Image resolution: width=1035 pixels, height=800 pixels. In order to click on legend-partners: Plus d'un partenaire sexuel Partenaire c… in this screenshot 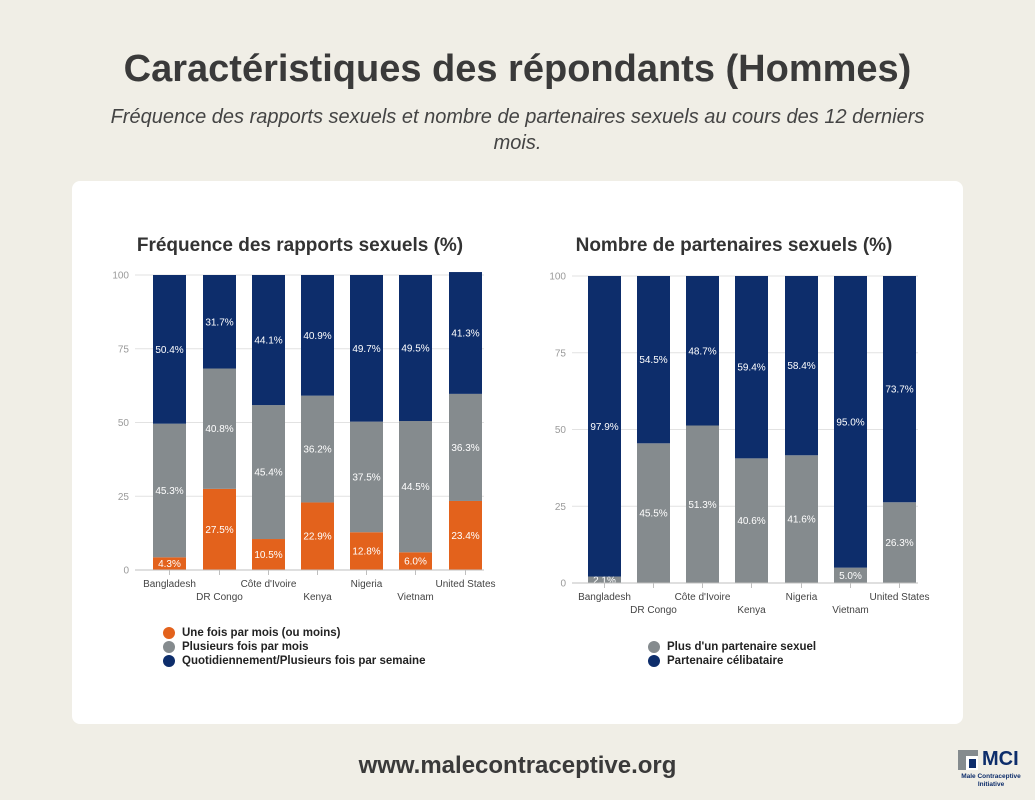, I will do `click(732, 654)`.